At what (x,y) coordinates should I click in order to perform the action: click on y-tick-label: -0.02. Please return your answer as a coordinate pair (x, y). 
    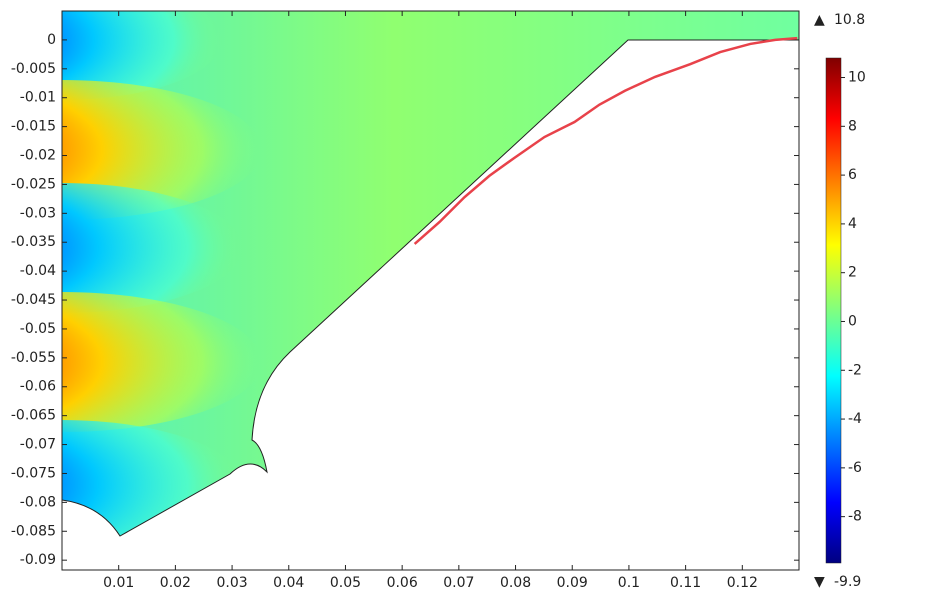
    Looking at the image, I should click on (38, 156).